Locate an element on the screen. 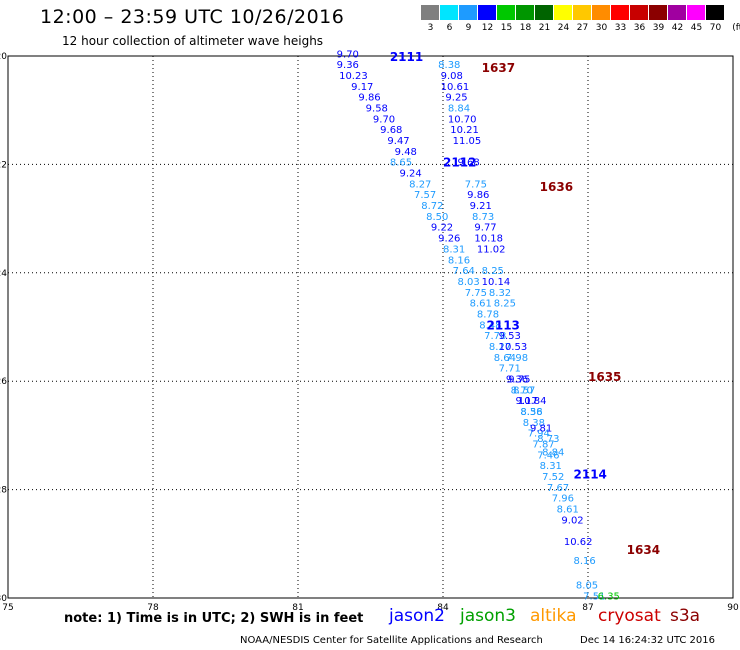 Image resolution: width=740 pixels, height=650 pixels. swh-value: 8.03 is located at coordinates (469, 282).